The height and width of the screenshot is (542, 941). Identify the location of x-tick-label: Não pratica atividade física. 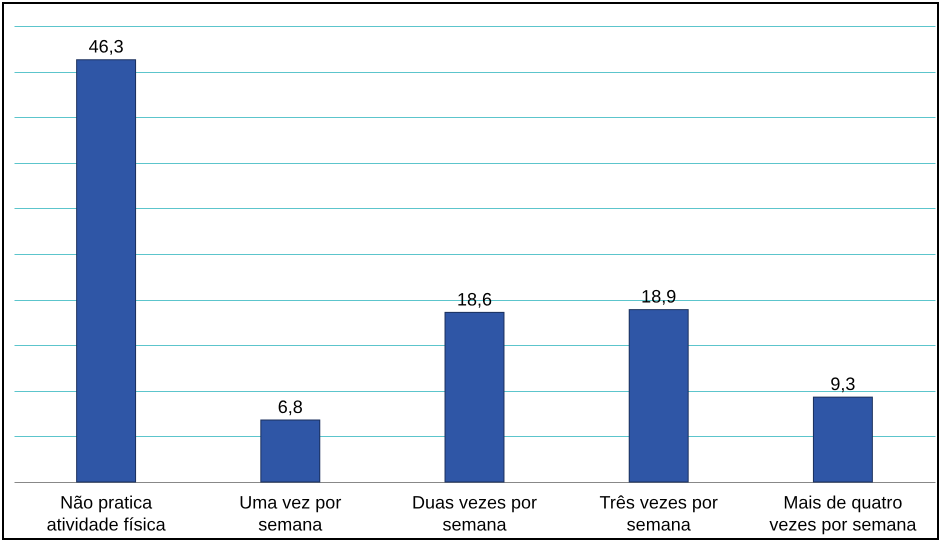
(106, 513).